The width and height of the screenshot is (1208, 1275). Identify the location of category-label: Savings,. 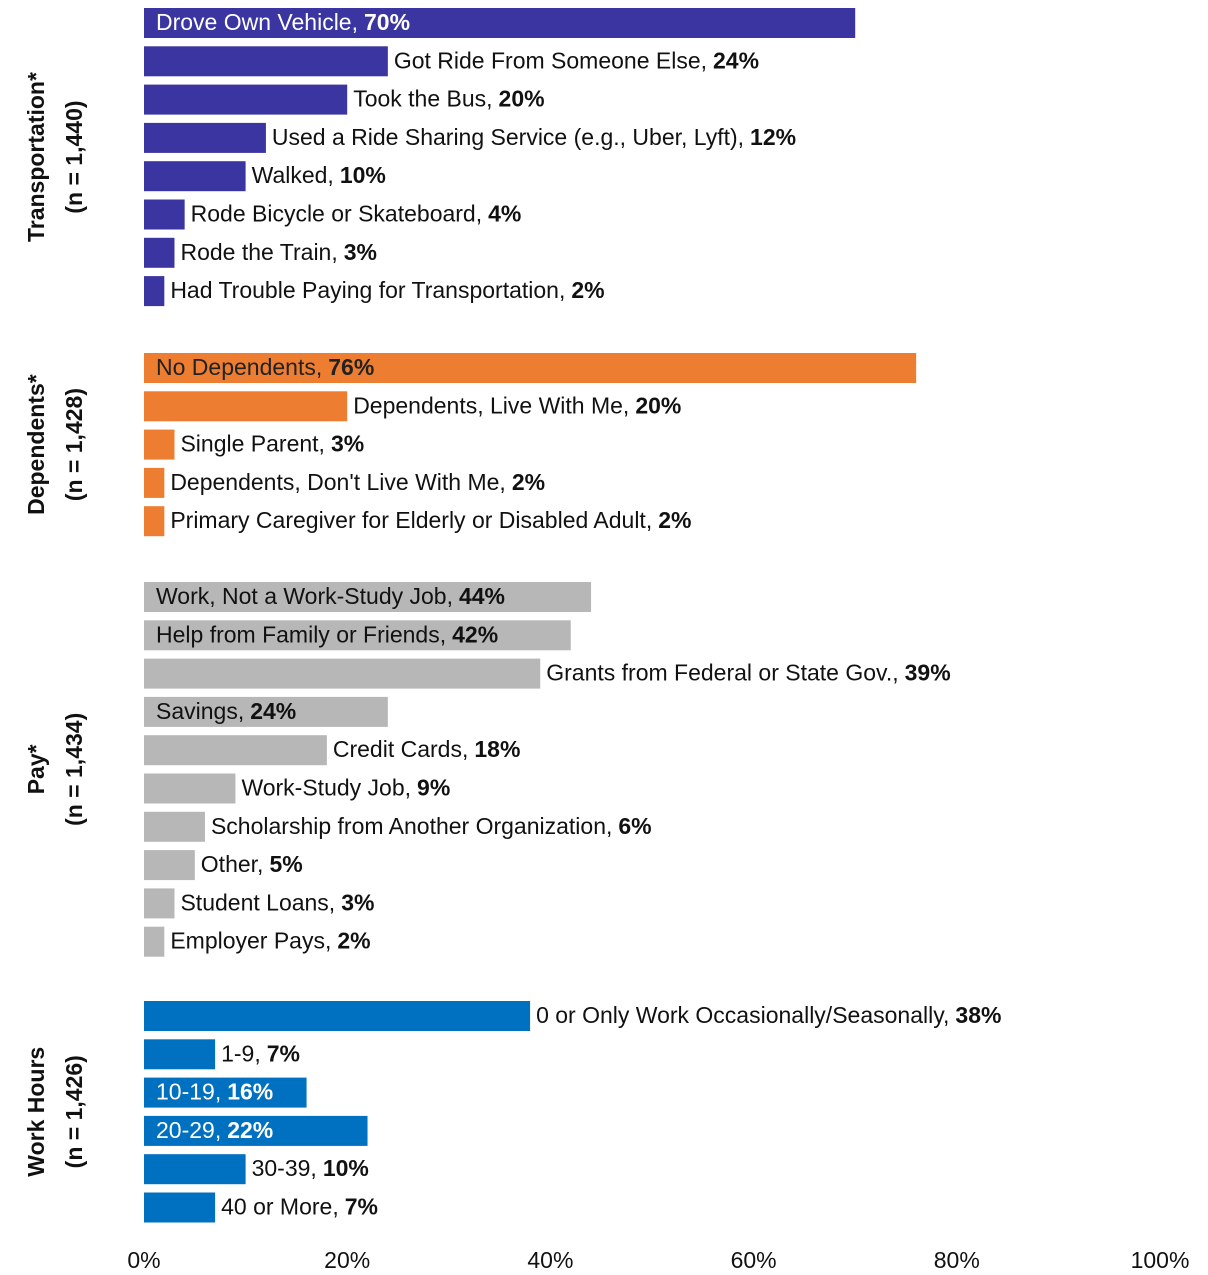
(200, 711).